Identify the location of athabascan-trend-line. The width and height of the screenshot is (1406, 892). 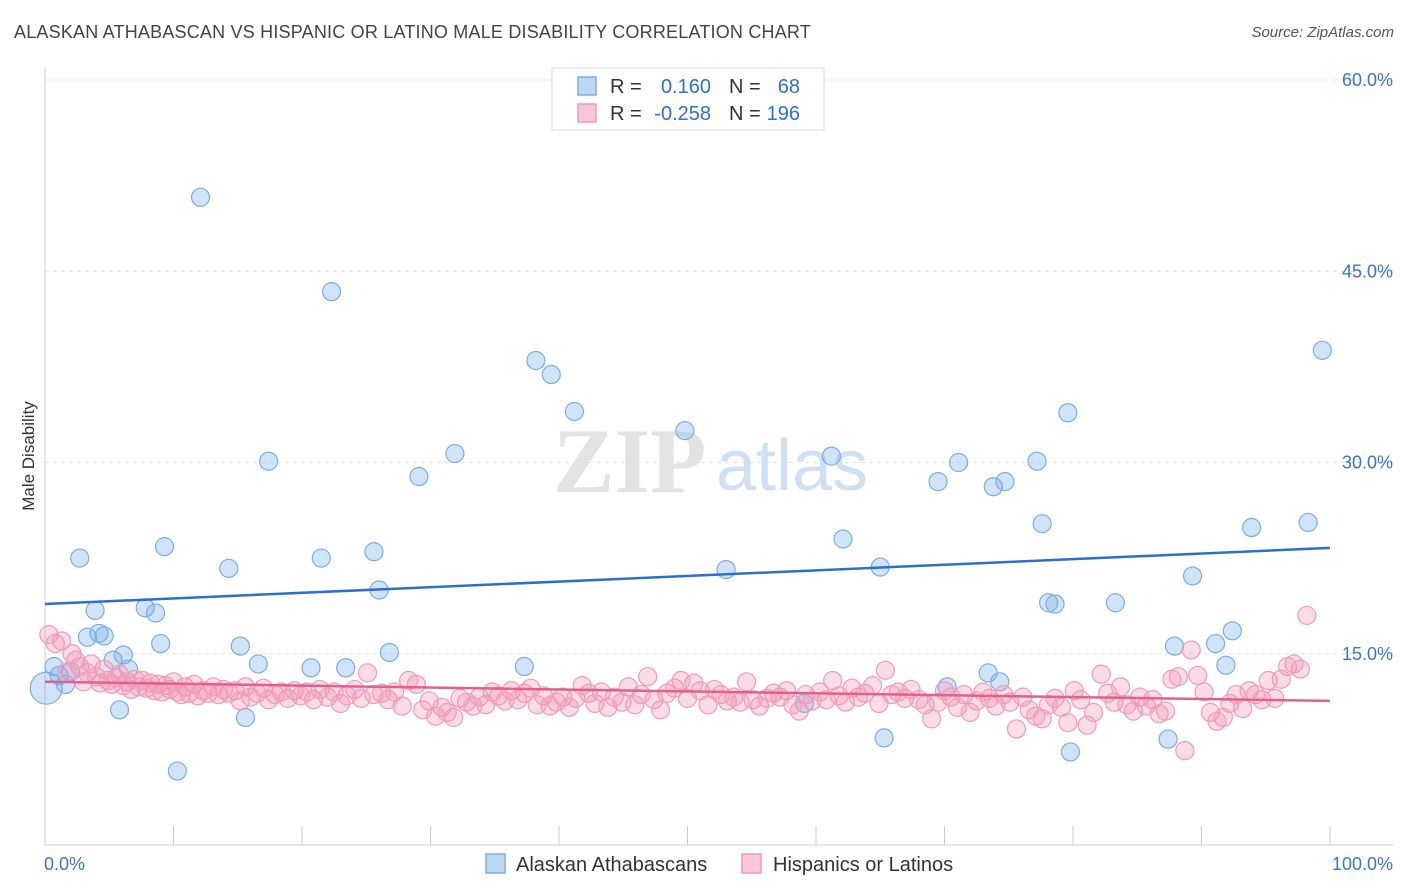
(687, 576).